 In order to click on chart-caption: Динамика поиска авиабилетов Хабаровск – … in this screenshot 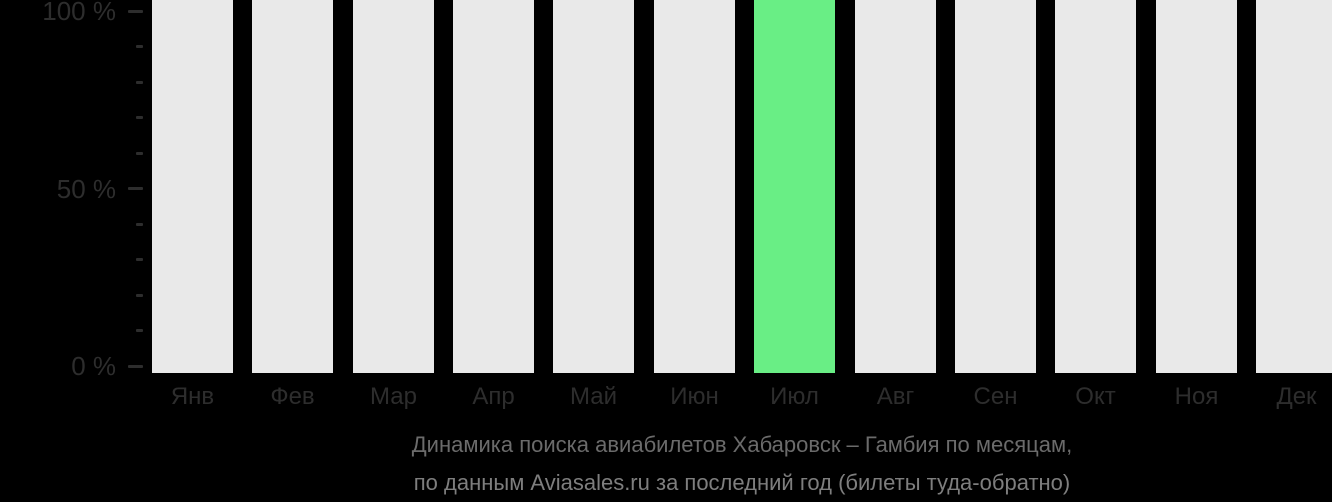, I will do `click(742, 464)`.